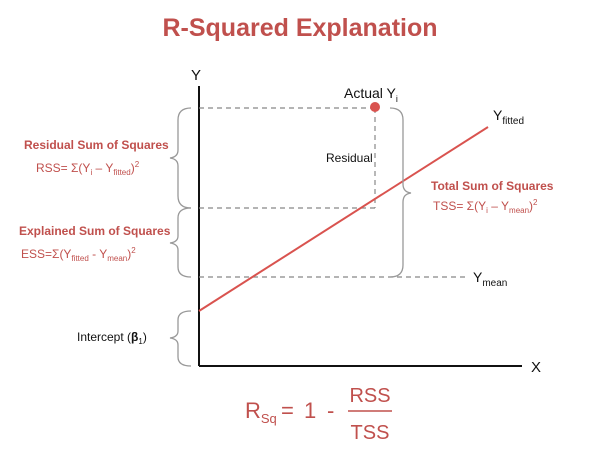 The height and width of the screenshot is (457, 600). What do you see at coordinates (508, 117) in the screenshot?
I see `y-fitted-label: Yfitted` at bounding box center [508, 117].